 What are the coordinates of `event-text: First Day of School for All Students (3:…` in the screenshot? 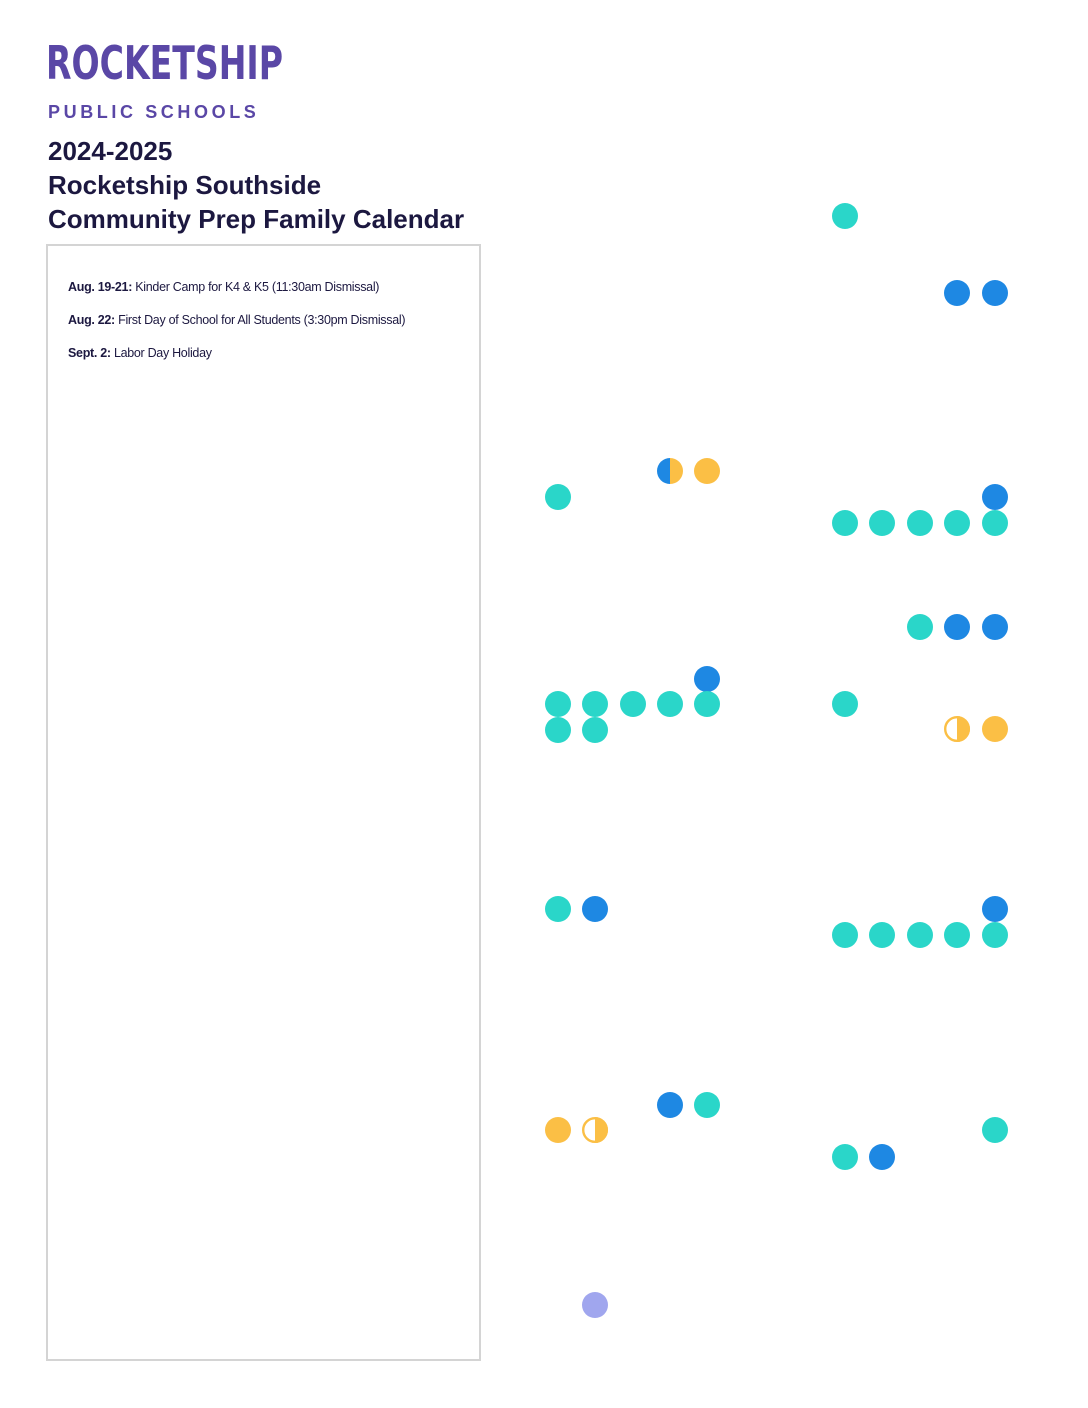 It's located at (262, 320).